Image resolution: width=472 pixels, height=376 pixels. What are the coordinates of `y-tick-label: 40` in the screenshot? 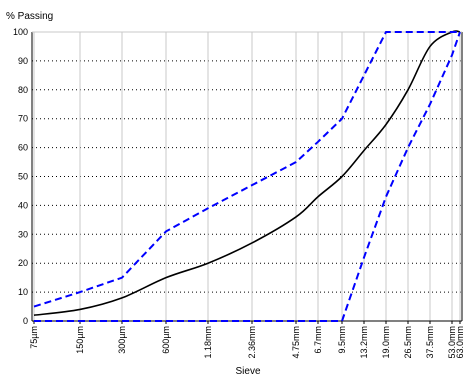 It's located at (23, 205).